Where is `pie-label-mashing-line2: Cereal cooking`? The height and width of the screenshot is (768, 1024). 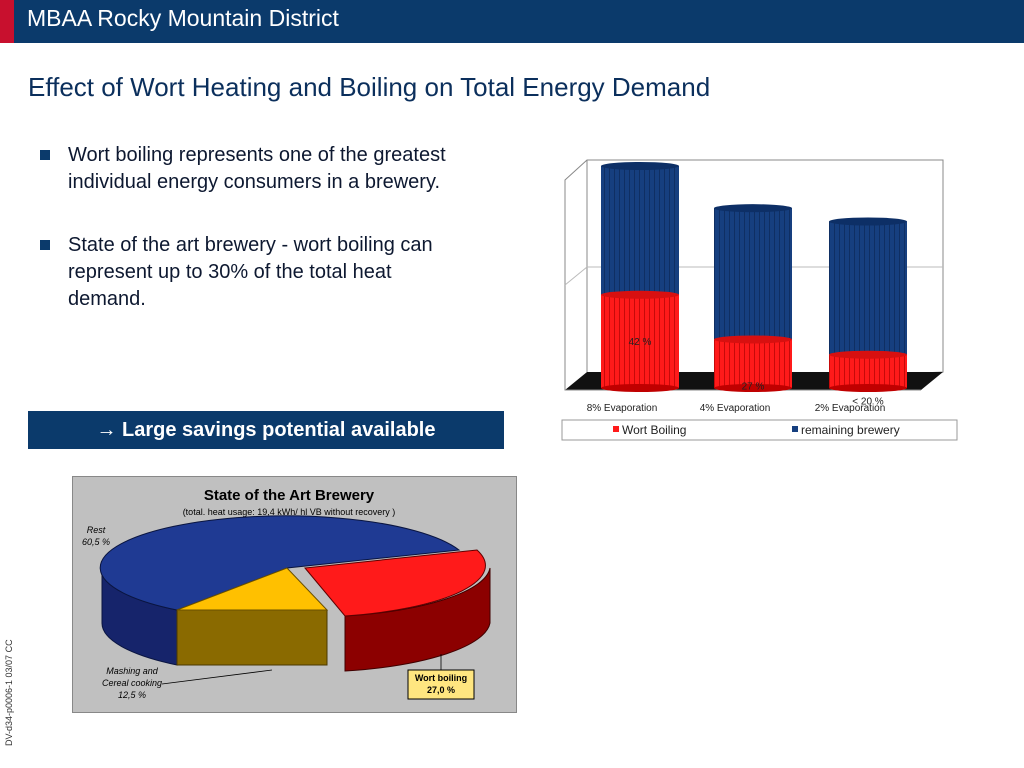
pie-label-mashing-line2: Cereal cooking is located at coordinates (132, 683).